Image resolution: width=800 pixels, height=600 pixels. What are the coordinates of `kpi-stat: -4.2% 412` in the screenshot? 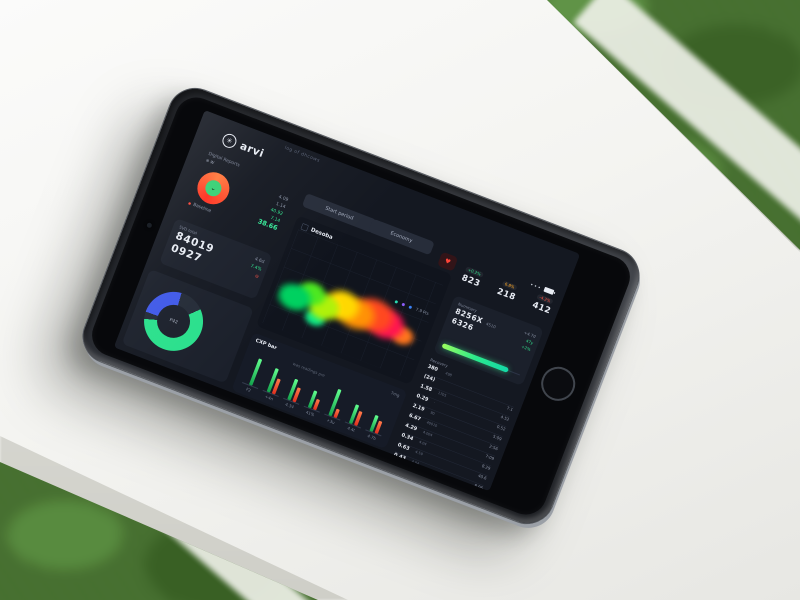 It's located at (542, 305).